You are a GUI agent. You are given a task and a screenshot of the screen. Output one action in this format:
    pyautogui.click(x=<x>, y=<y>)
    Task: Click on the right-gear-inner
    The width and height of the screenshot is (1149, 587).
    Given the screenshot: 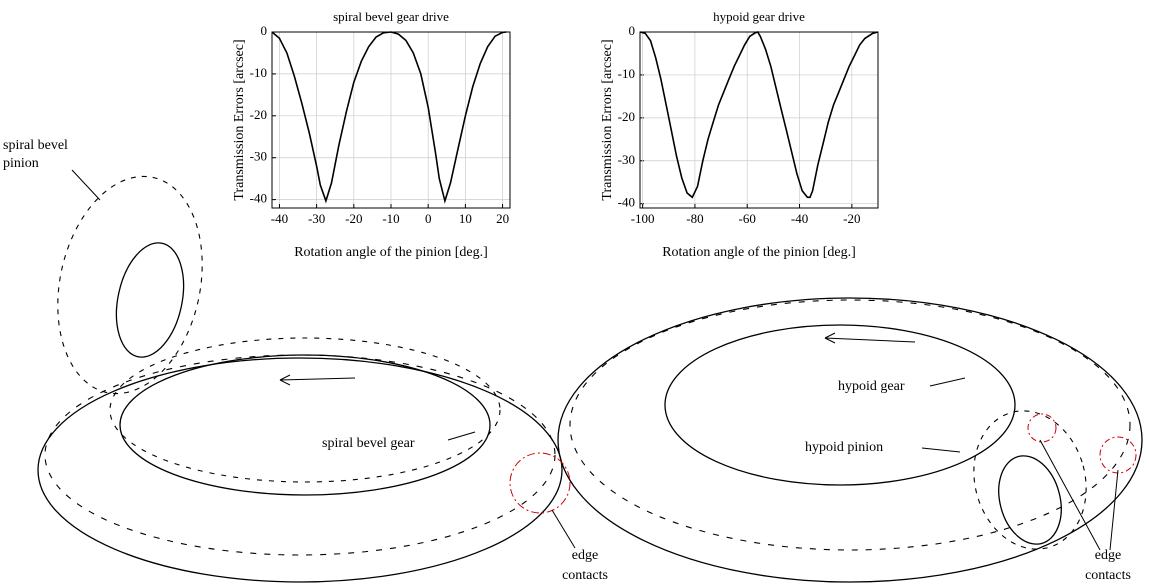 What is the action you would take?
    pyautogui.click(x=840, y=405)
    